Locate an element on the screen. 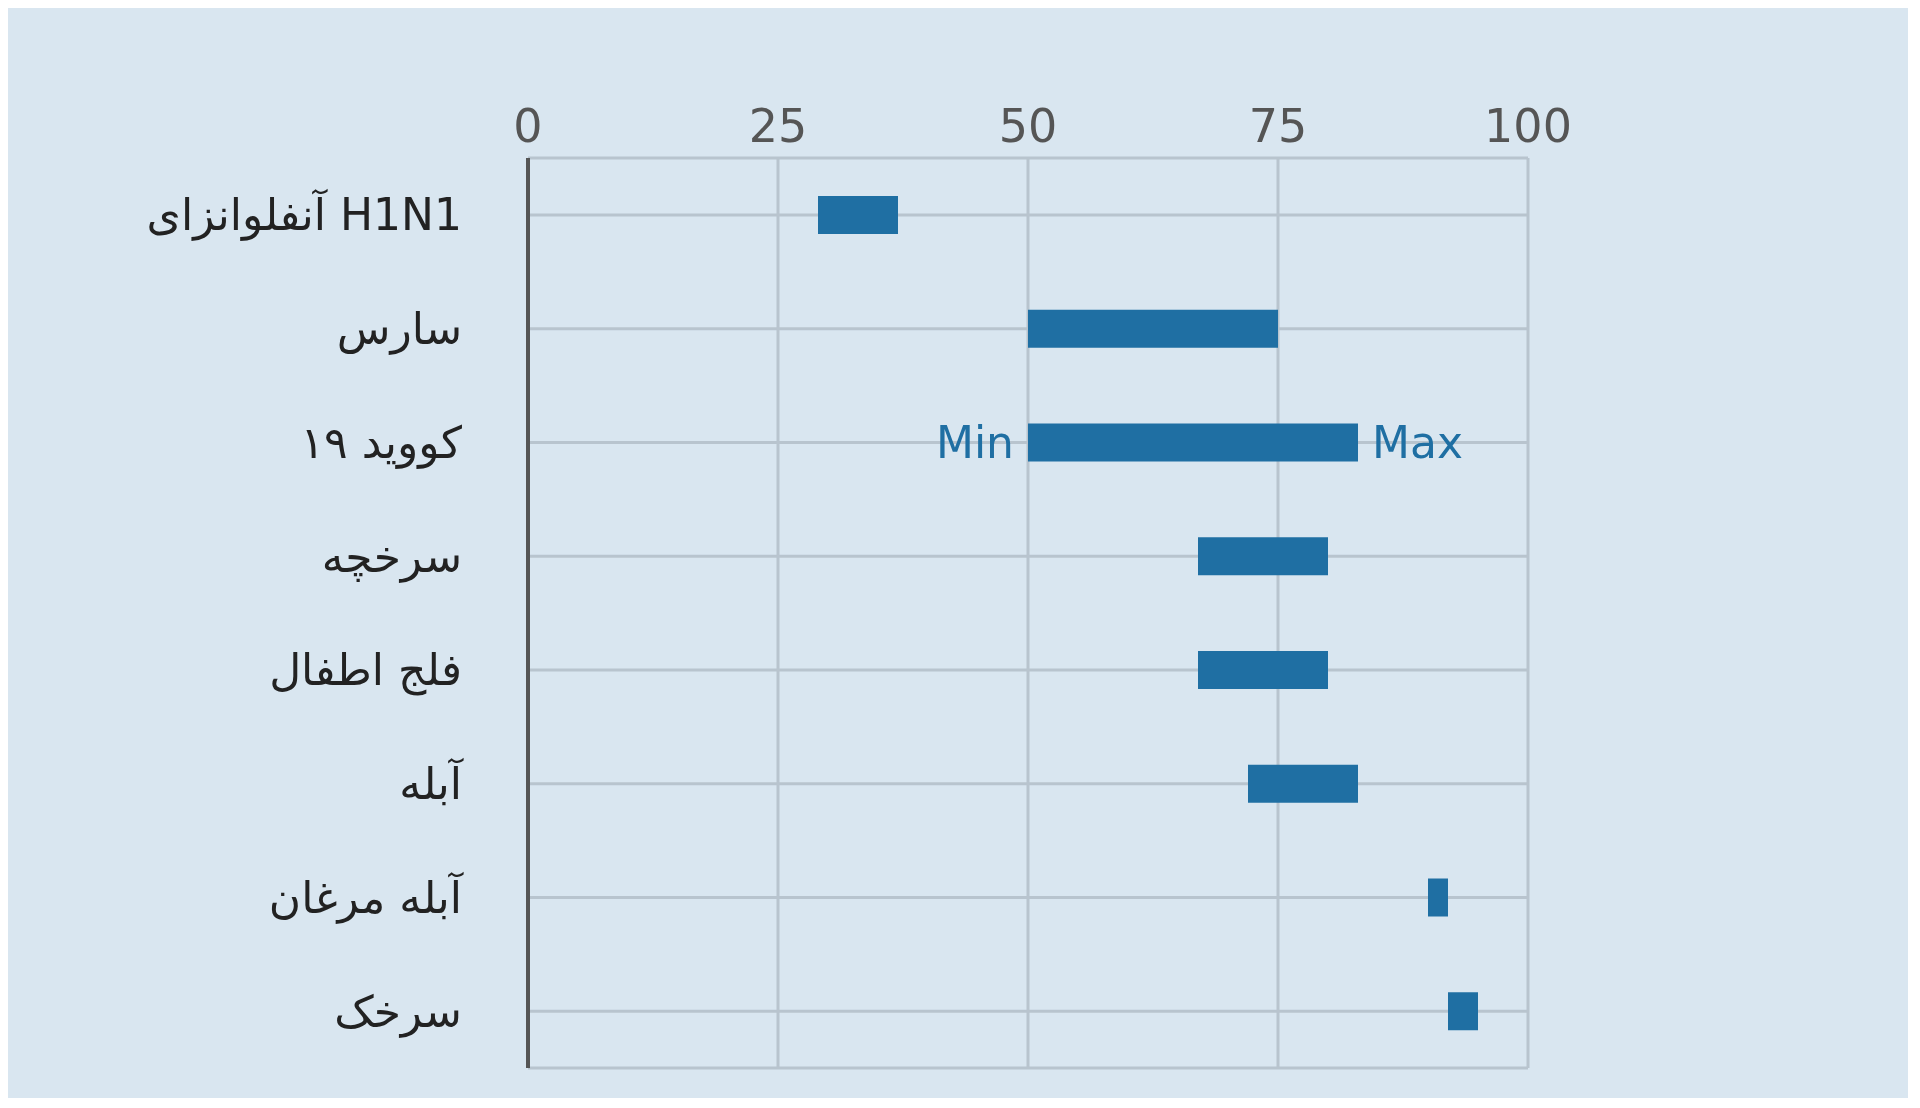 This screenshot has width=1920, height=1108. x-tick-label: 100 is located at coordinates (1528, 126).